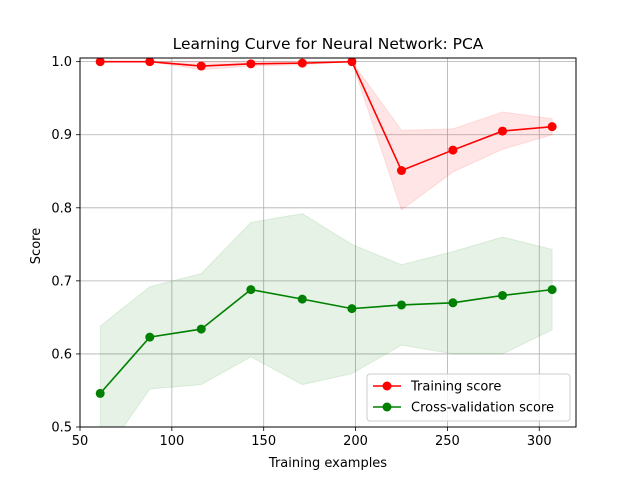 Image resolution: width=640 pixels, height=480 pixels. I want to click on legend: Training score Cross-validation score, so click(468, 397).